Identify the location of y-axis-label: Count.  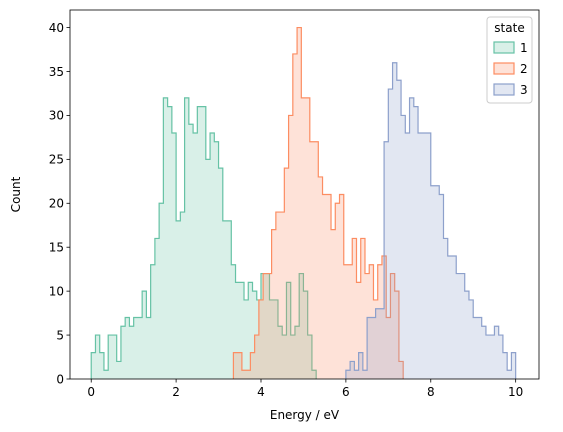
(16, 194).